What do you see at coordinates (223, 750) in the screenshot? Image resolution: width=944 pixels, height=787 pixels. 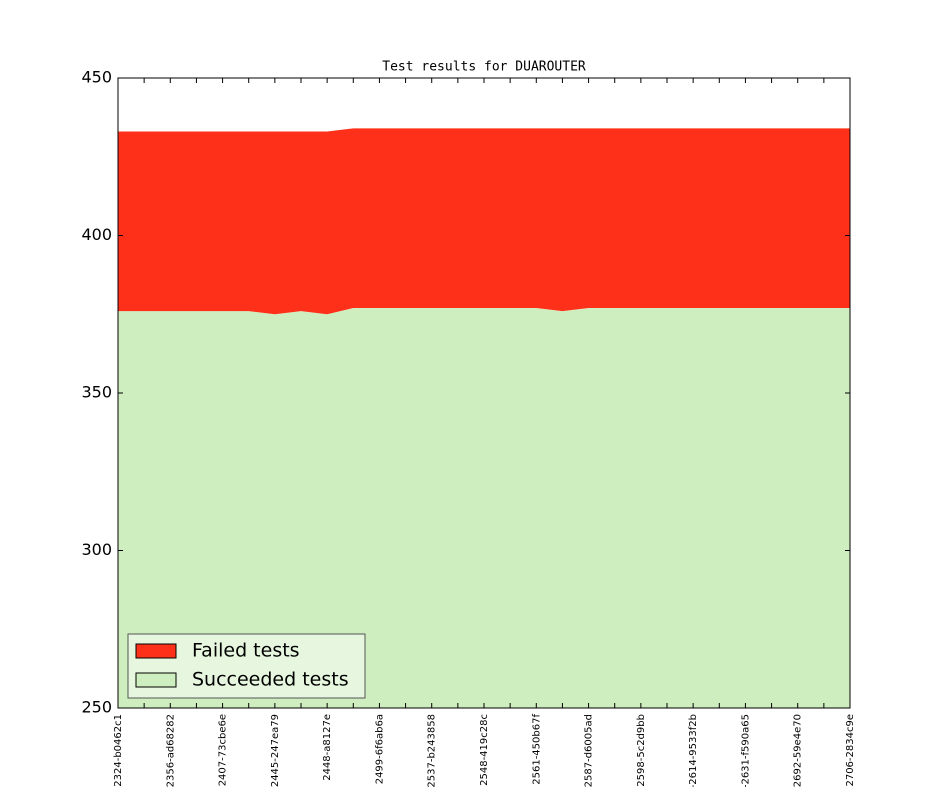 I see `x-tick-label: 2407-73cbe6e` at bounding box center [223, 750].